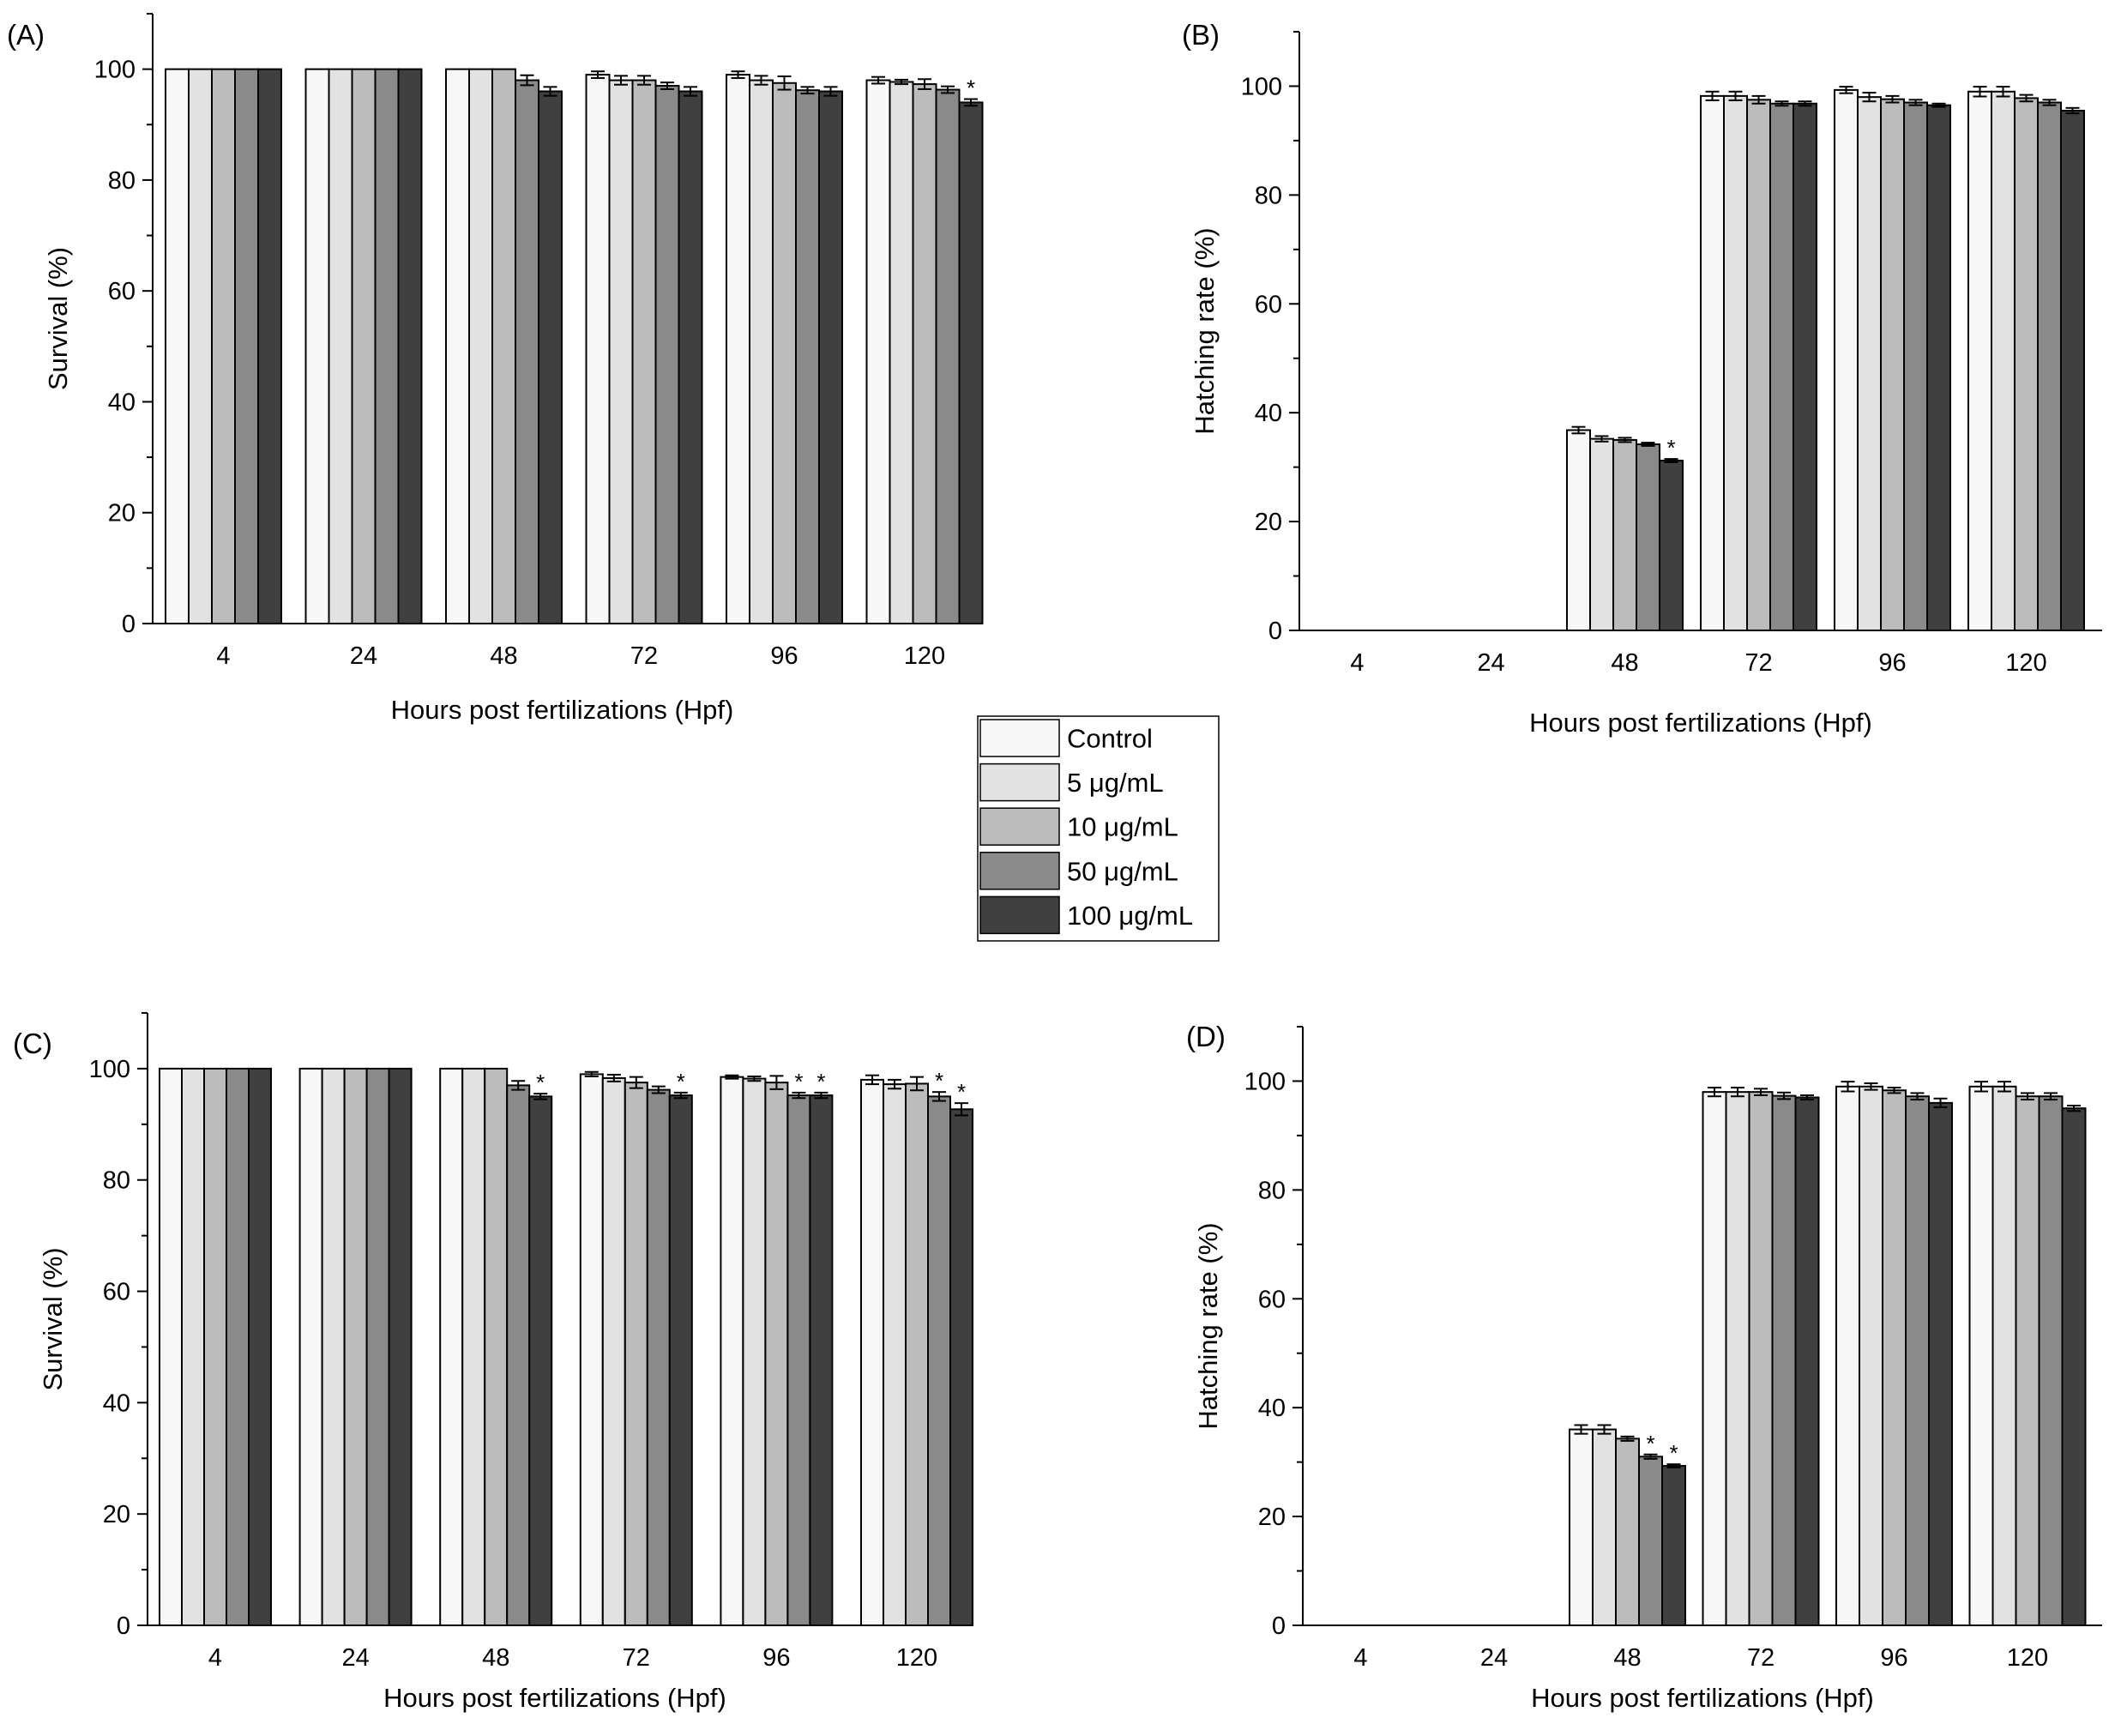  What do you see at coordinates (1208, 1325) in the screenshot?
I see `y-axis-label: Hatching rate (%)` at bounding box center [1208, 1325].